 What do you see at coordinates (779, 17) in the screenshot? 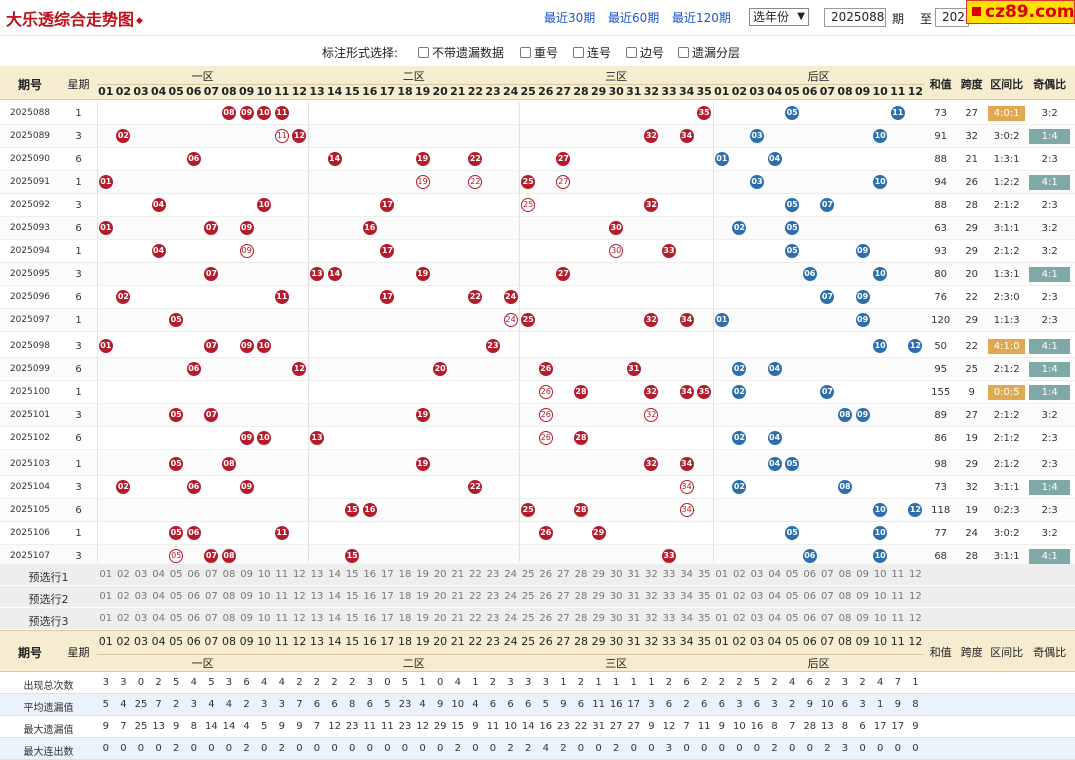
I see `year-select: 选年份 ▼` at bounding box center [779, 17].